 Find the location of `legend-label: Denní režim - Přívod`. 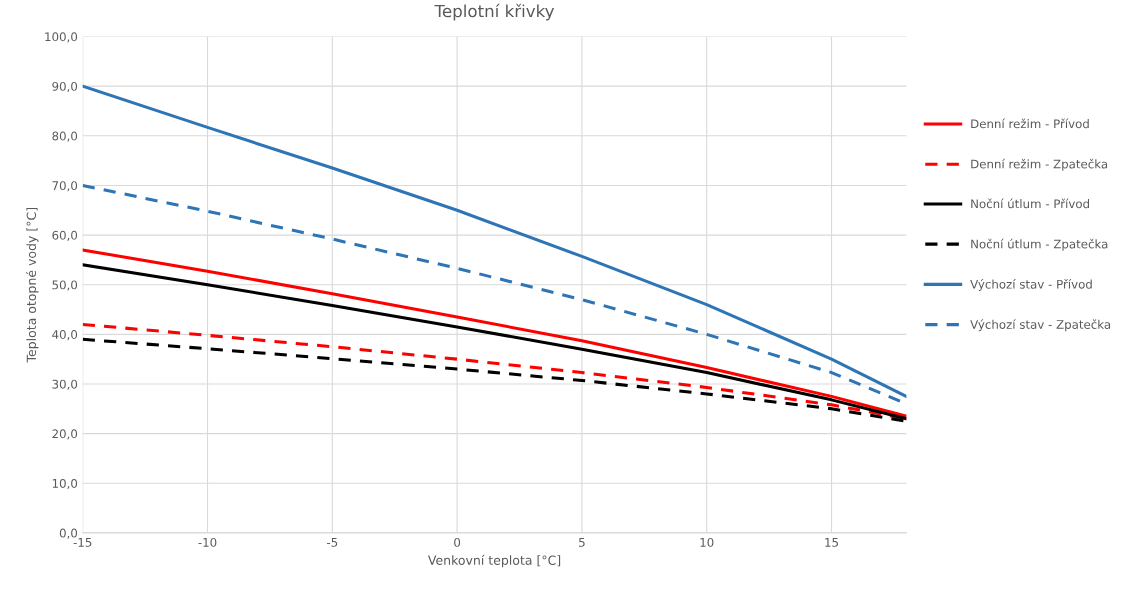

legend-label: Denní režim - Přívod is located at coordinates (1030, 123).